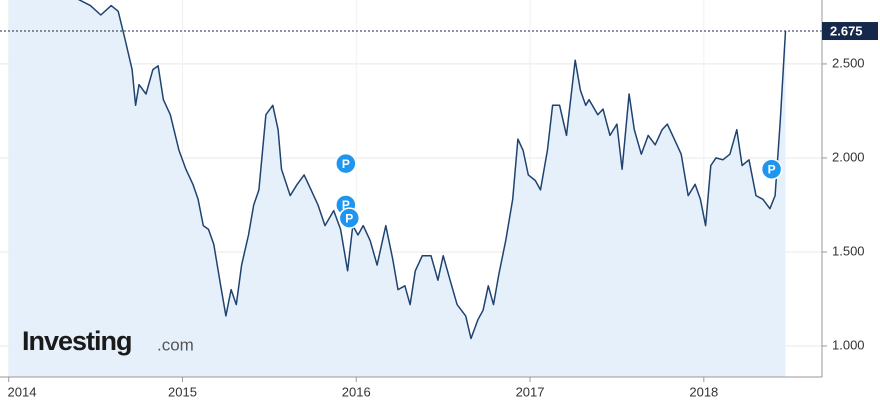 The height and width of the screenshot is (404, 880). What do you see at coordinates (22, 391) in the screenshot?
I see `x-tick-label: 2014` at bounding box center [22, 391].